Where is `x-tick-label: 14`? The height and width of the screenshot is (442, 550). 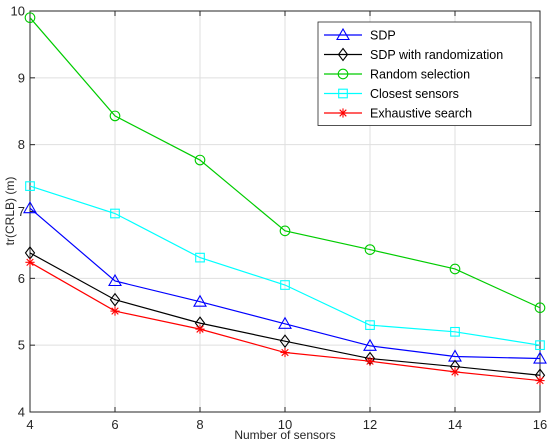
x-tick-label: 14 is located at coordinates (455, 424).